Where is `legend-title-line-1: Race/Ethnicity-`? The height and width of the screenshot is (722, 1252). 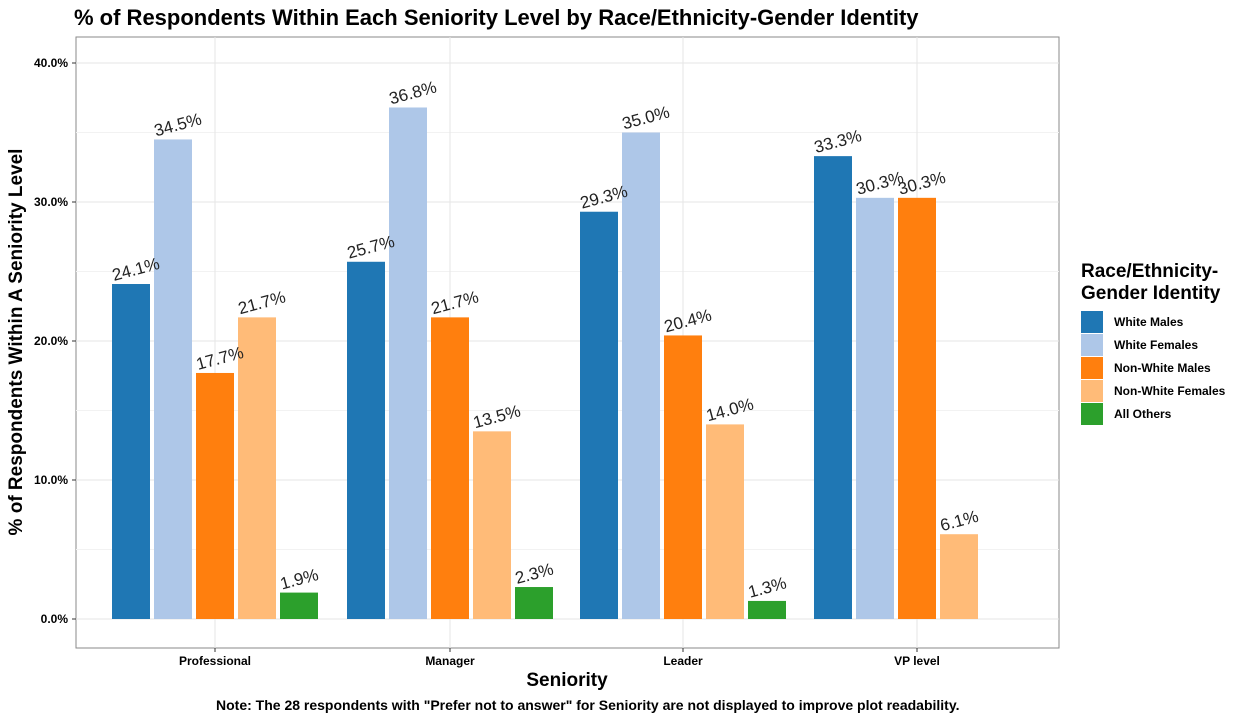 legend-title-line-1: Race/Ethnicity- is located at coordinates (1149, 271).